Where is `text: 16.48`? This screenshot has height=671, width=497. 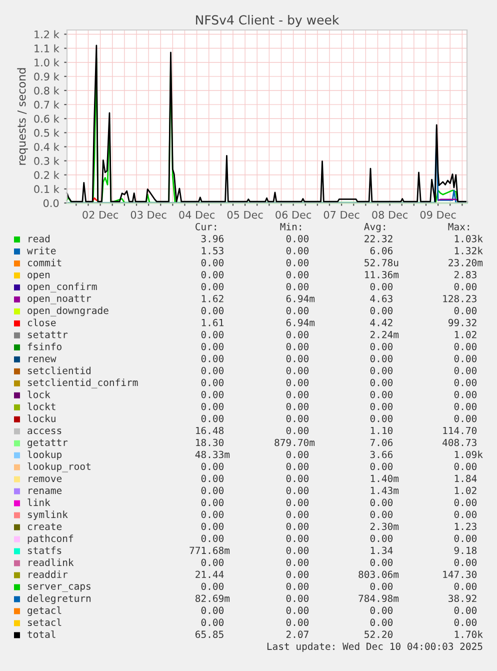 text: 16.48 is located at coordinates (210, 430).